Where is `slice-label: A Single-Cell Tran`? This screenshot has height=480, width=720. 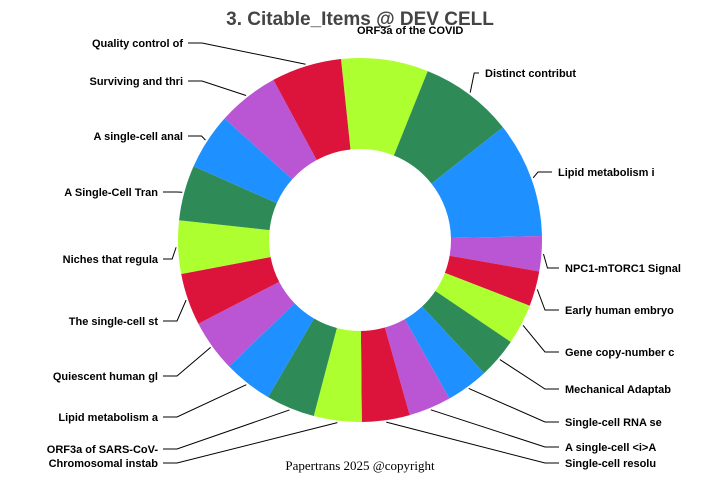
slice-label: A Single-Cell Tran is located at coordinates (111, 193).